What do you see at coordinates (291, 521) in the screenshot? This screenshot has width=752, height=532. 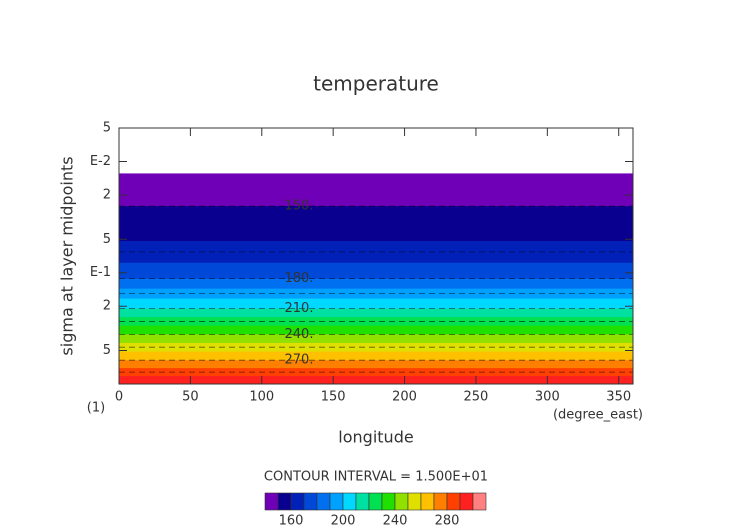 I see `colorbar-tick-label: 160` at bounding box center [291, 521].